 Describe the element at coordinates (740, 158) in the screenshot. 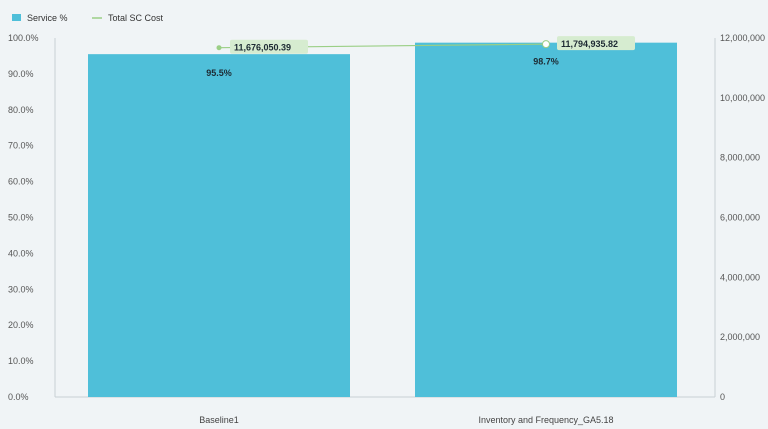

I see `right-tick-label: 8,000,000` at that location.